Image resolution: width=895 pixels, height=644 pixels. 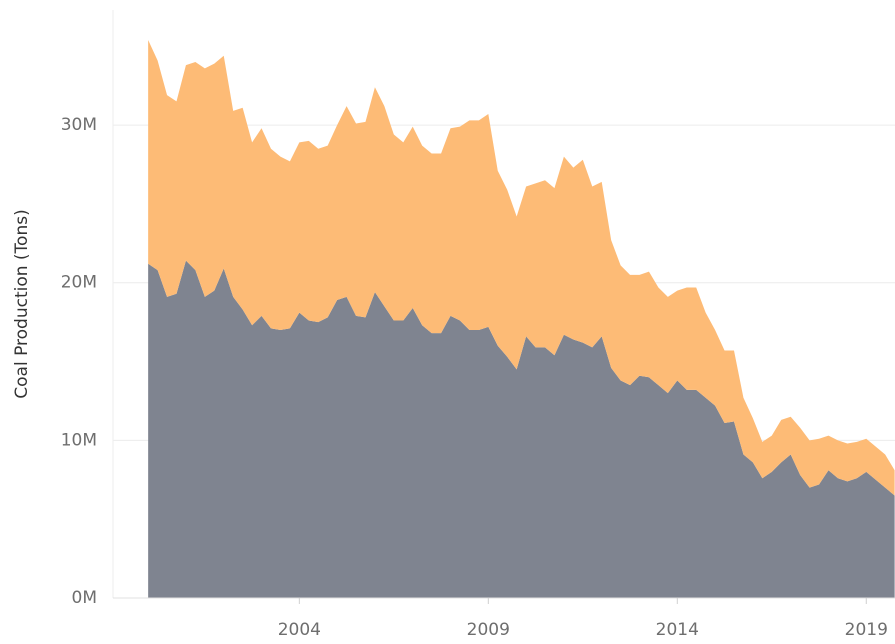 What do you see at coordinates (866, 630) in the screenshot?
I see `x-tick-label: 2019` at bounding box center [866, 630].